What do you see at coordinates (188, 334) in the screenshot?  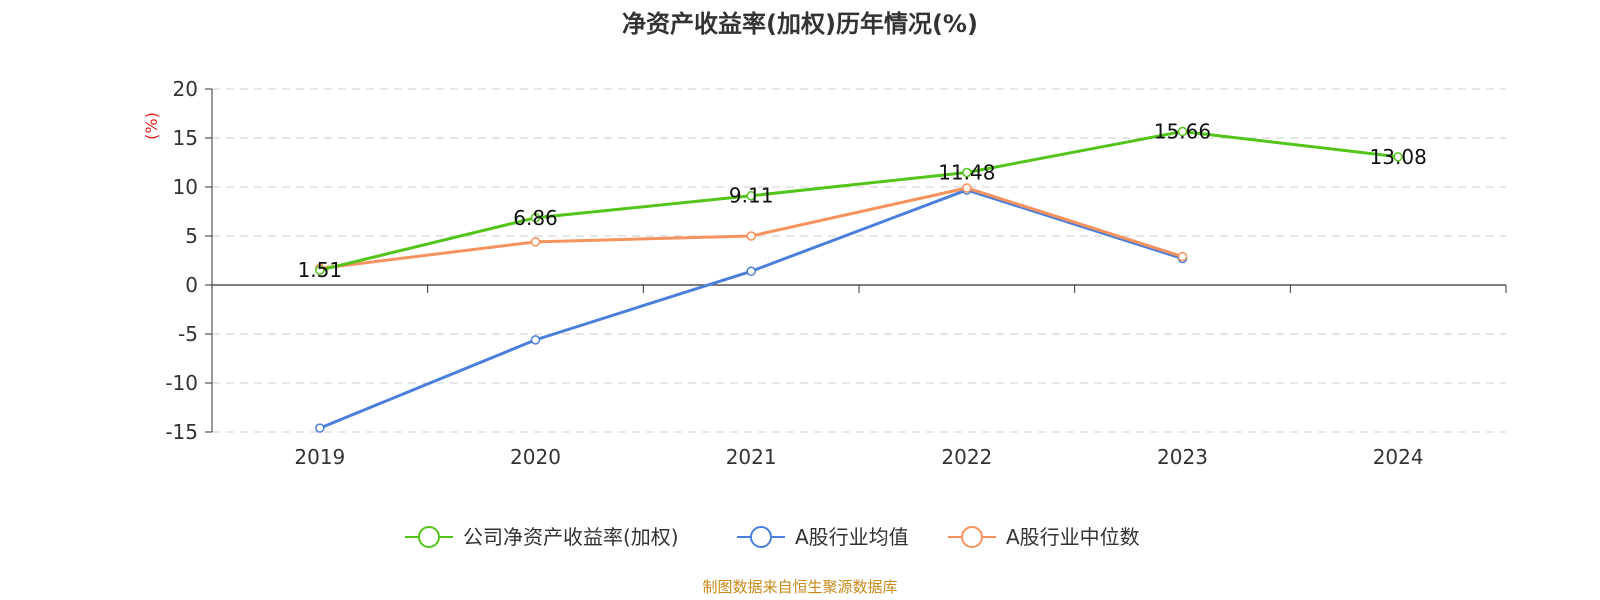 I see `y-tick-label: -5` at bounding box center [188, 334].